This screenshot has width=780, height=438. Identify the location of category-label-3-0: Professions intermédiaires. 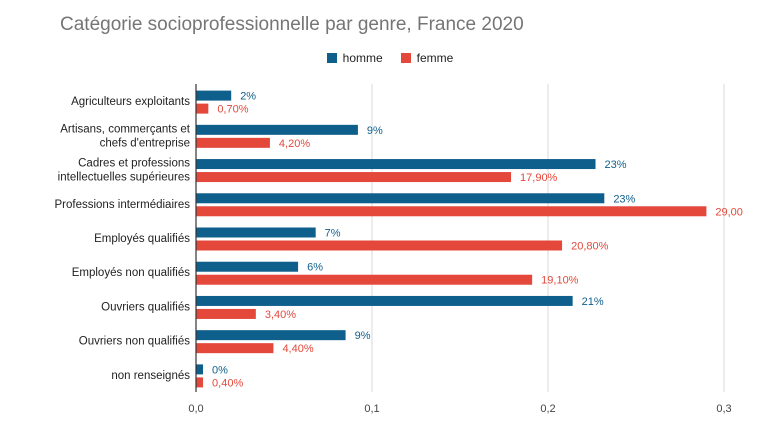
(122, 205).